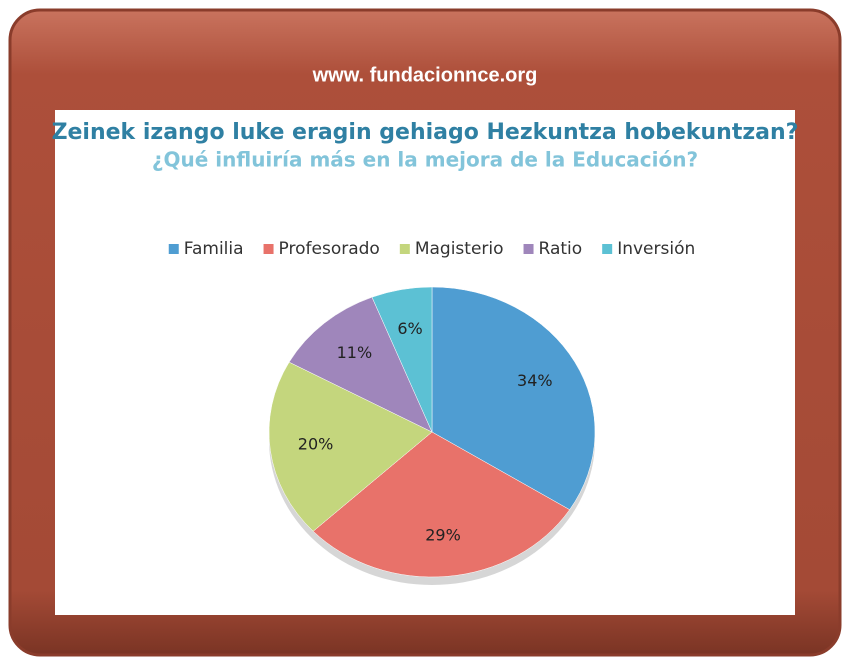  Describe the element at coordinates (355, 352) in the screenshot. I see `slice-label: 11%` at that location.